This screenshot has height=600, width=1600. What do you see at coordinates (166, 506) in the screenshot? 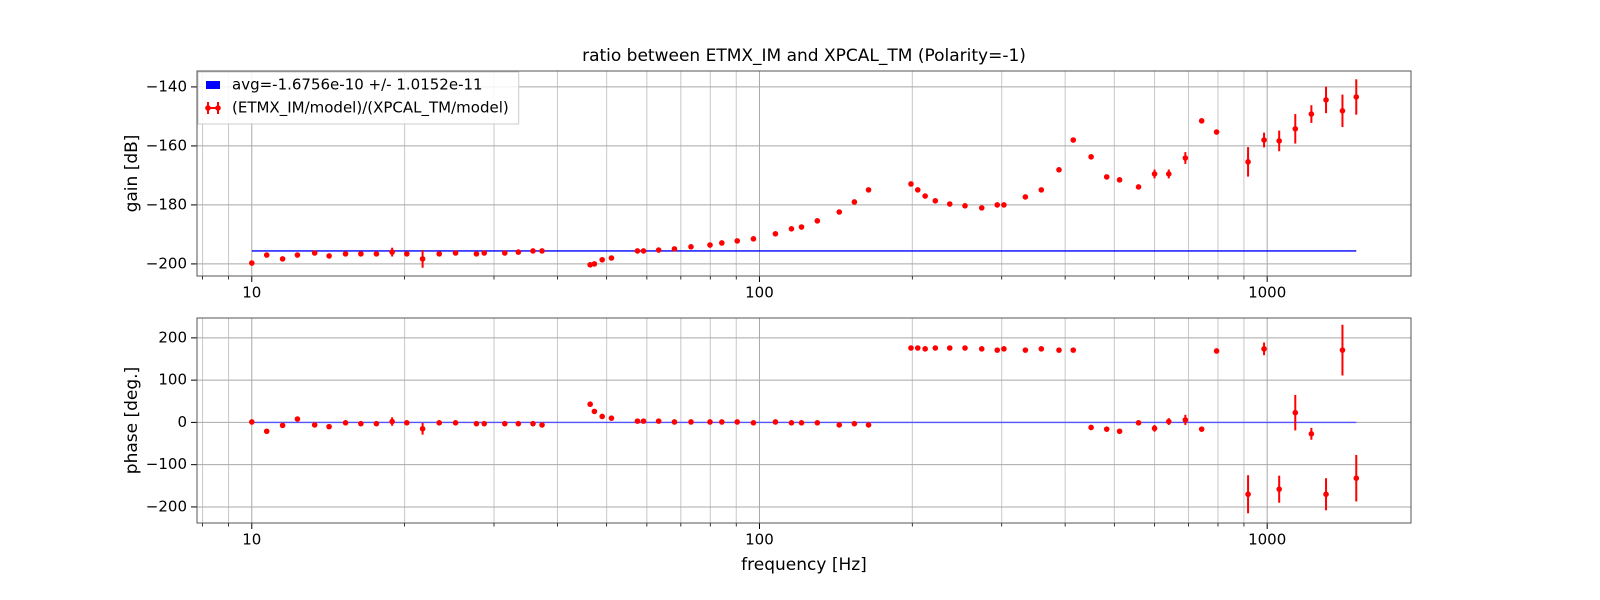
I see `y-tick-label: −200` at bounding box center [166, 506].